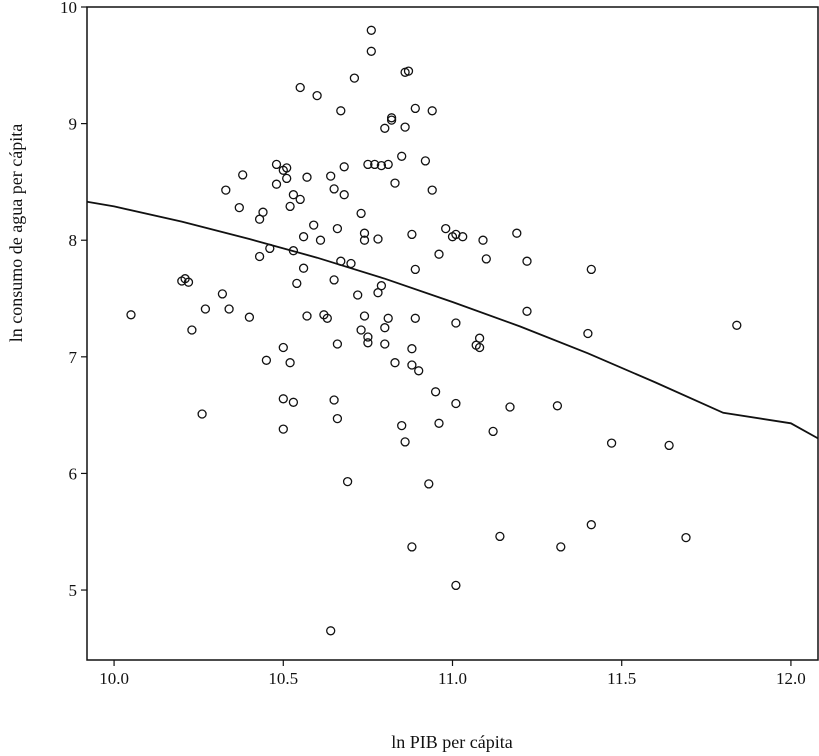 The image size is (819, 756). Describe the element at coordinates (73, 300) in the screenshot. I see `y-axis: 5 6 7 8 9 10` at that location.